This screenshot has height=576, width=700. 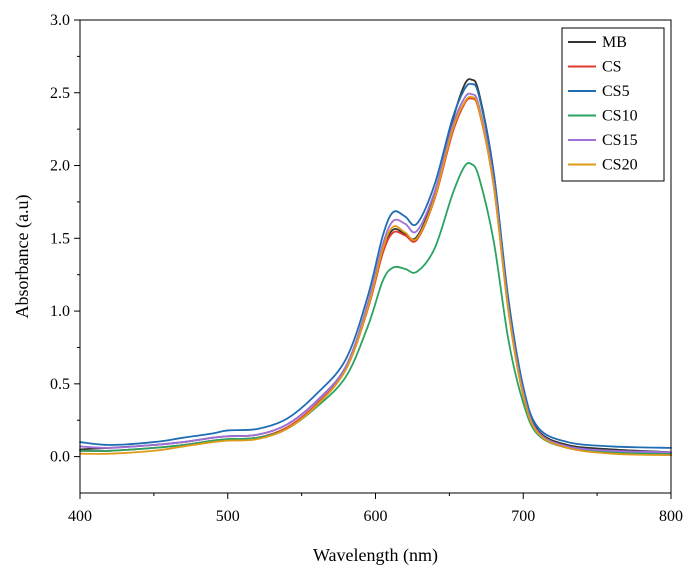 I want to click on y-tick-label: 2.0, so click(x=60, y=166).